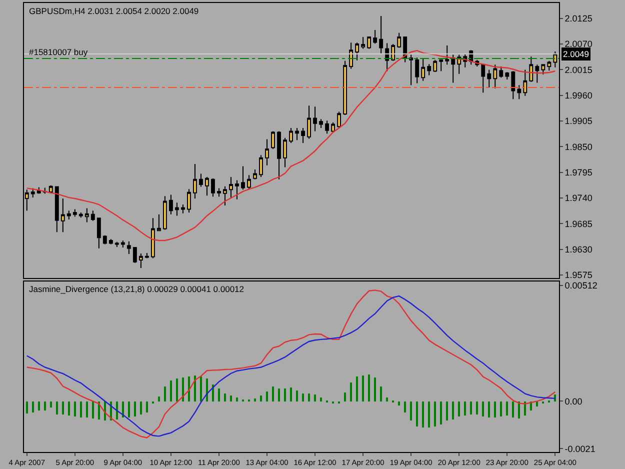 The image size is (625, 469). What do you see at coordinates (576, 54) in the screenshot?
I see `ref-line-label: 2.0049` at bounding box center [576, 54].